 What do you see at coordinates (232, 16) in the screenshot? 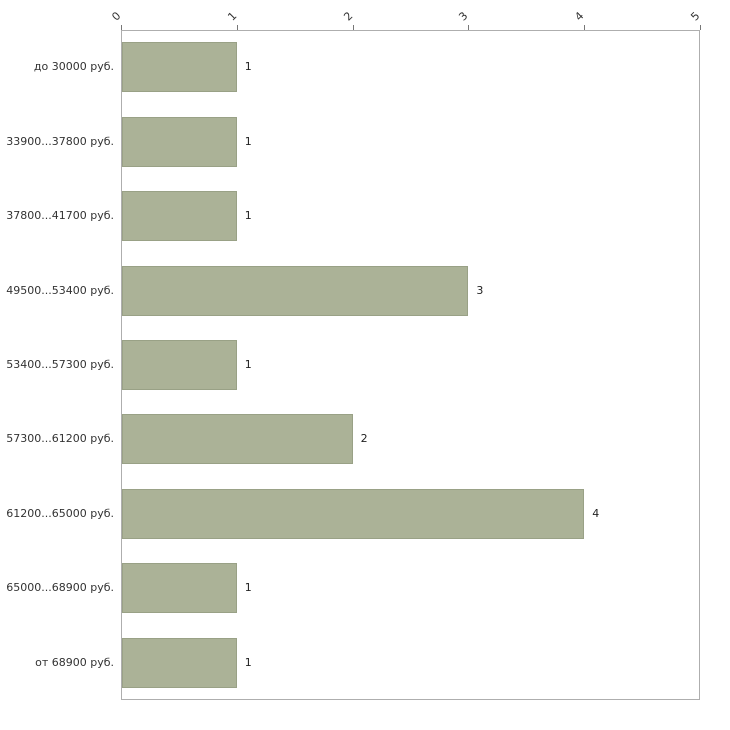
I see `x-axis-tick-label: 1` at bounding box center [232, 16].